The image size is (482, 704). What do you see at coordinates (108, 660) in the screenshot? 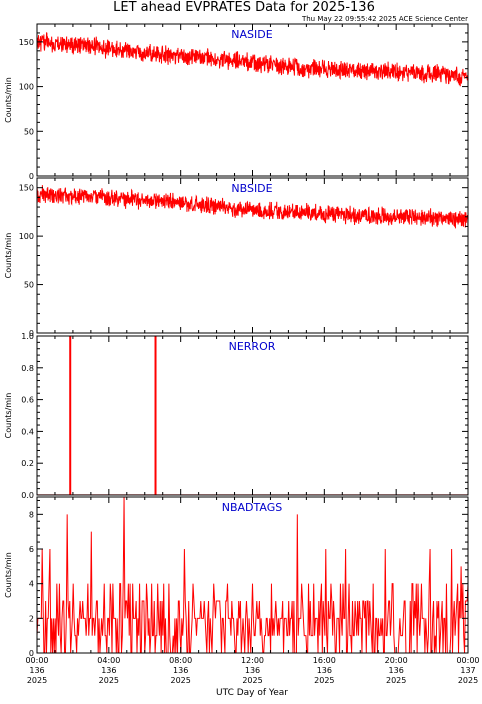
I see `x-tick-time-label: 04:00` at bounding box center [108, 660].